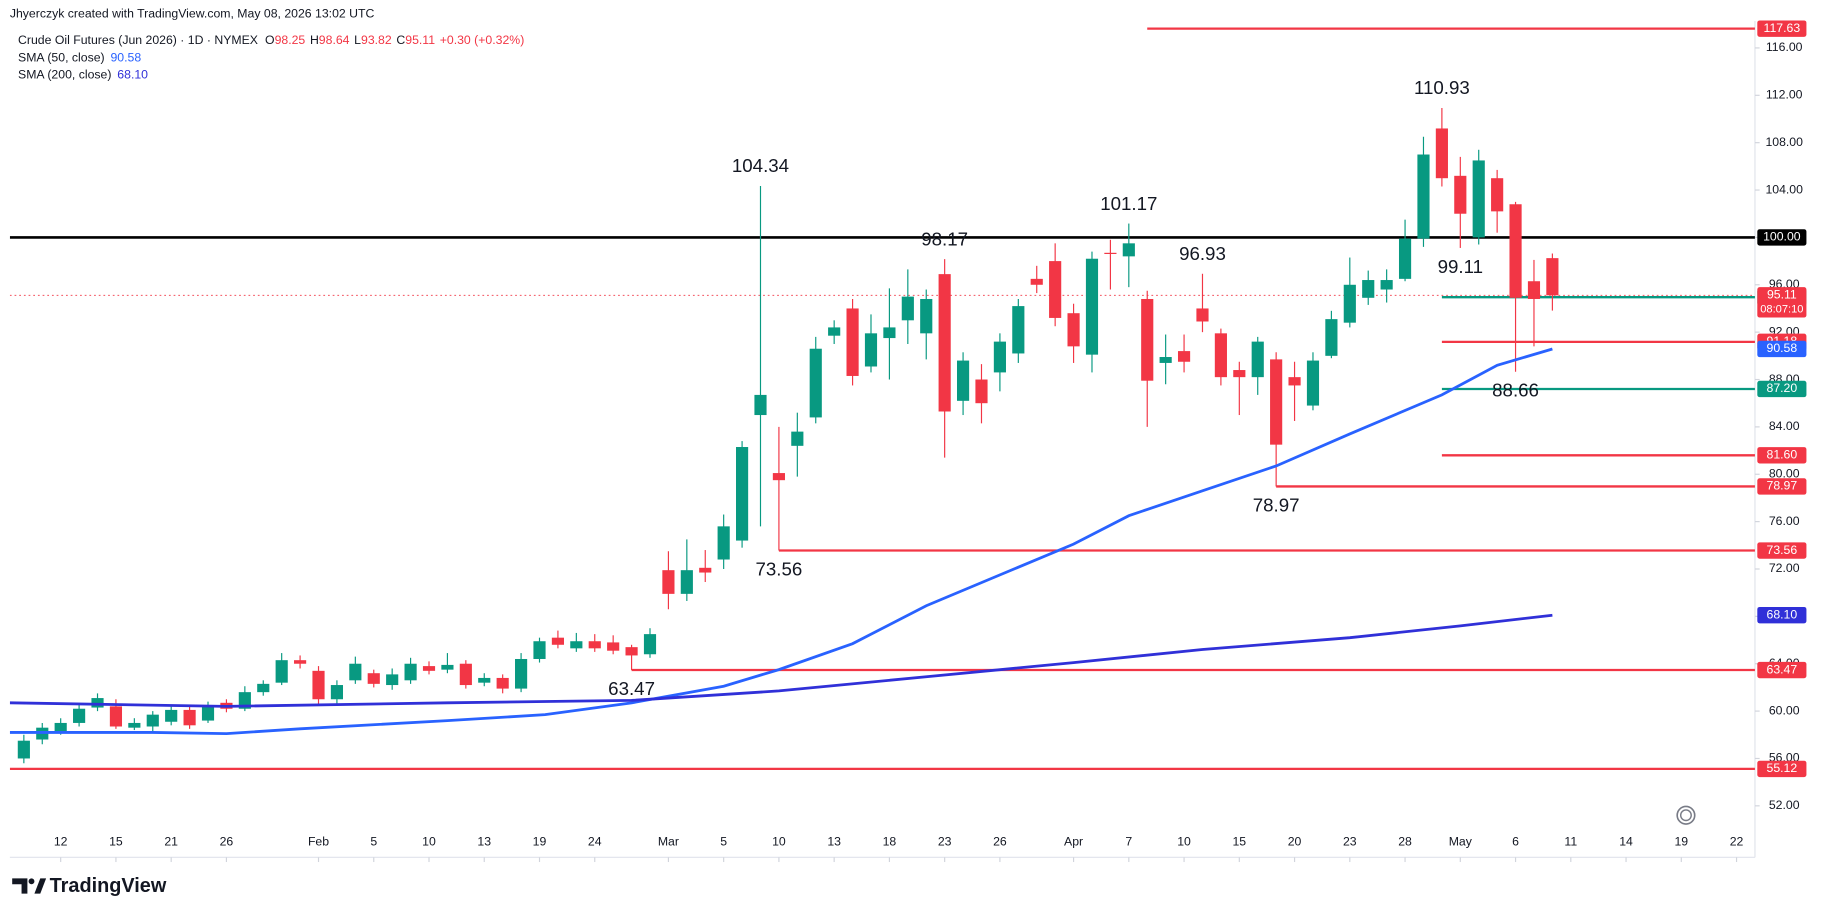 Image resolution: width=1835 pixels, height=917 pixels. What do you see at coordinates (318, 841) in the screenshot?
I see `x-tick-label: Feb` at bounding box center [318, 841].